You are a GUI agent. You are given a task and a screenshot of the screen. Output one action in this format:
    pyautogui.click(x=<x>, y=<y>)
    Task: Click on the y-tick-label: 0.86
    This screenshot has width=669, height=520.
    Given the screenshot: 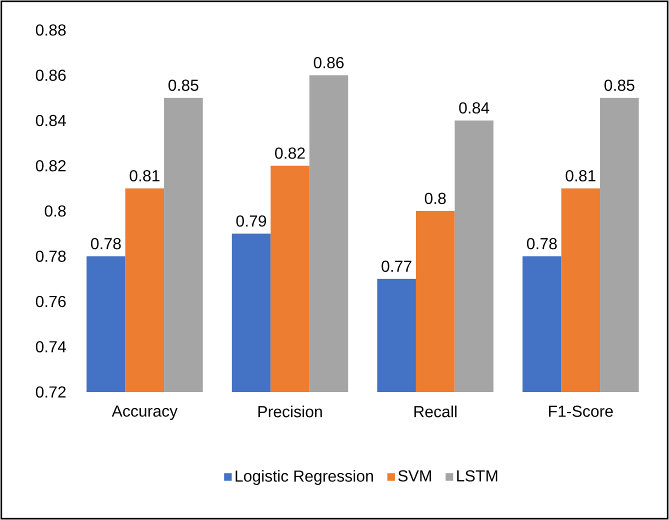 What is the action you would take?
    pyautogui.click(x=51, y=75)
    